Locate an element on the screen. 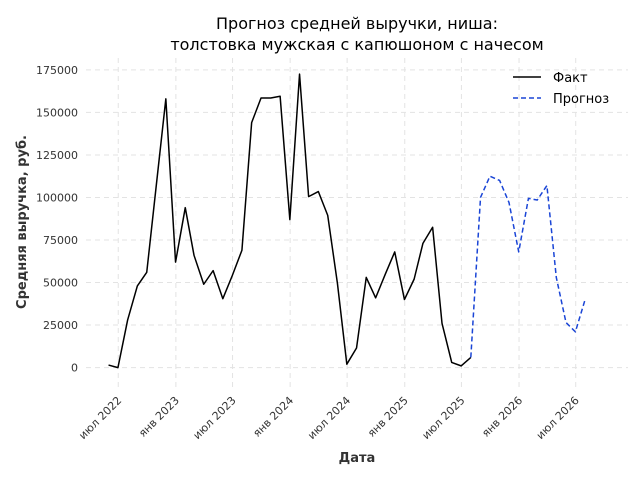 The height and width of the screenshot is (480, 640). y-axis-label: Средняя выручка, руб. is located at coordinates (22, 222).